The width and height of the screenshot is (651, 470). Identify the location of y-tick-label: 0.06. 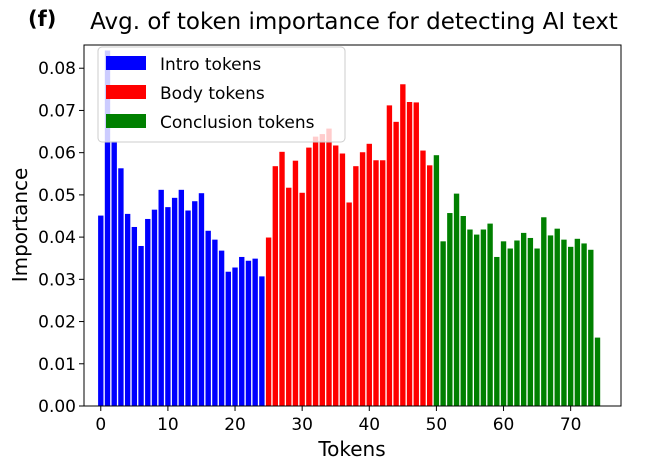
(57, 154).